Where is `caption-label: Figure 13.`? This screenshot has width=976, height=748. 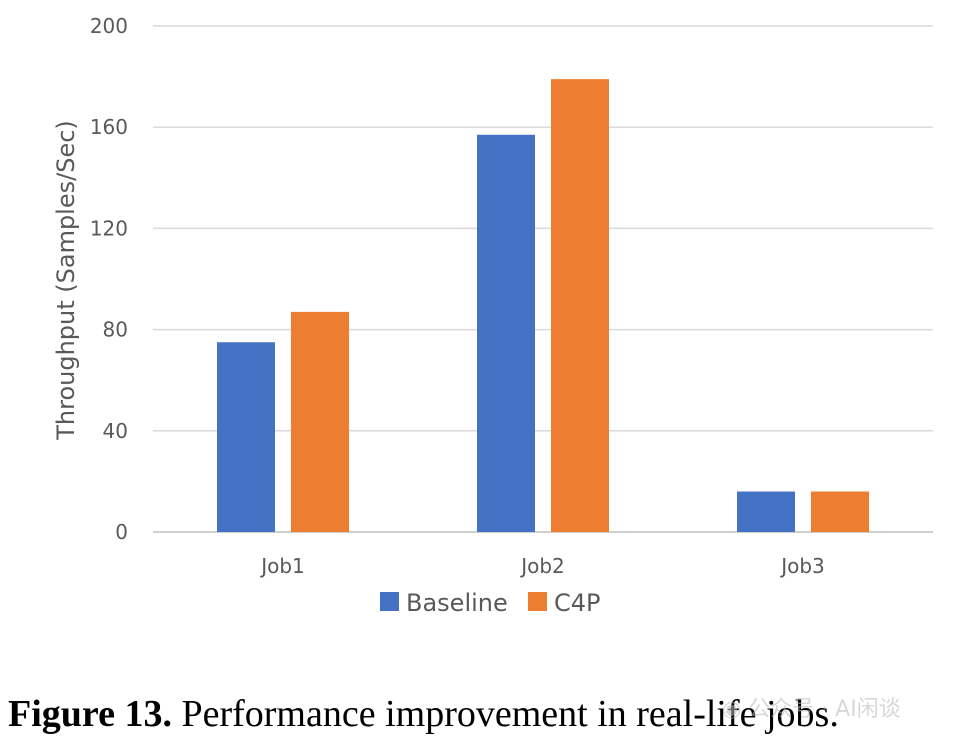
caption-label: Figure 13. is located at coordinates (90, 714).